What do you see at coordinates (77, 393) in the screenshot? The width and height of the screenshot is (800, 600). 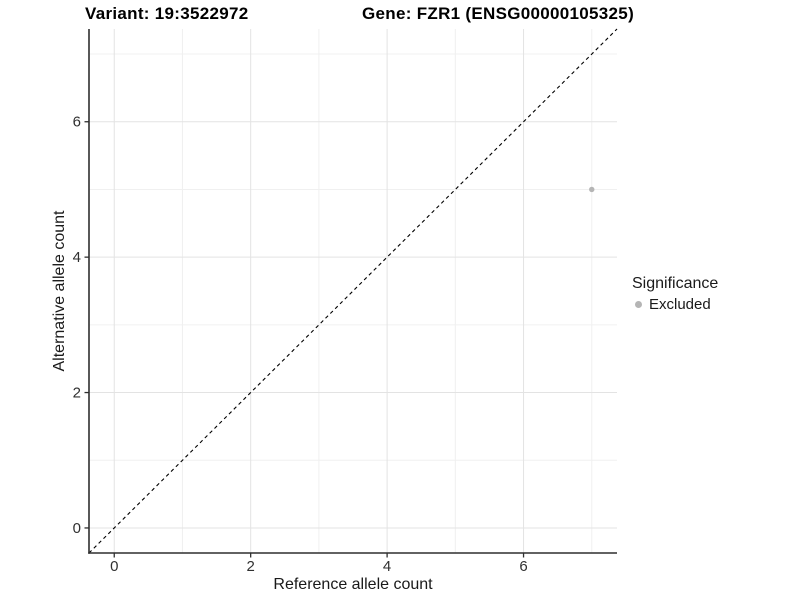 I see `y-tick-label: 2` at bounding box center [77, 393].